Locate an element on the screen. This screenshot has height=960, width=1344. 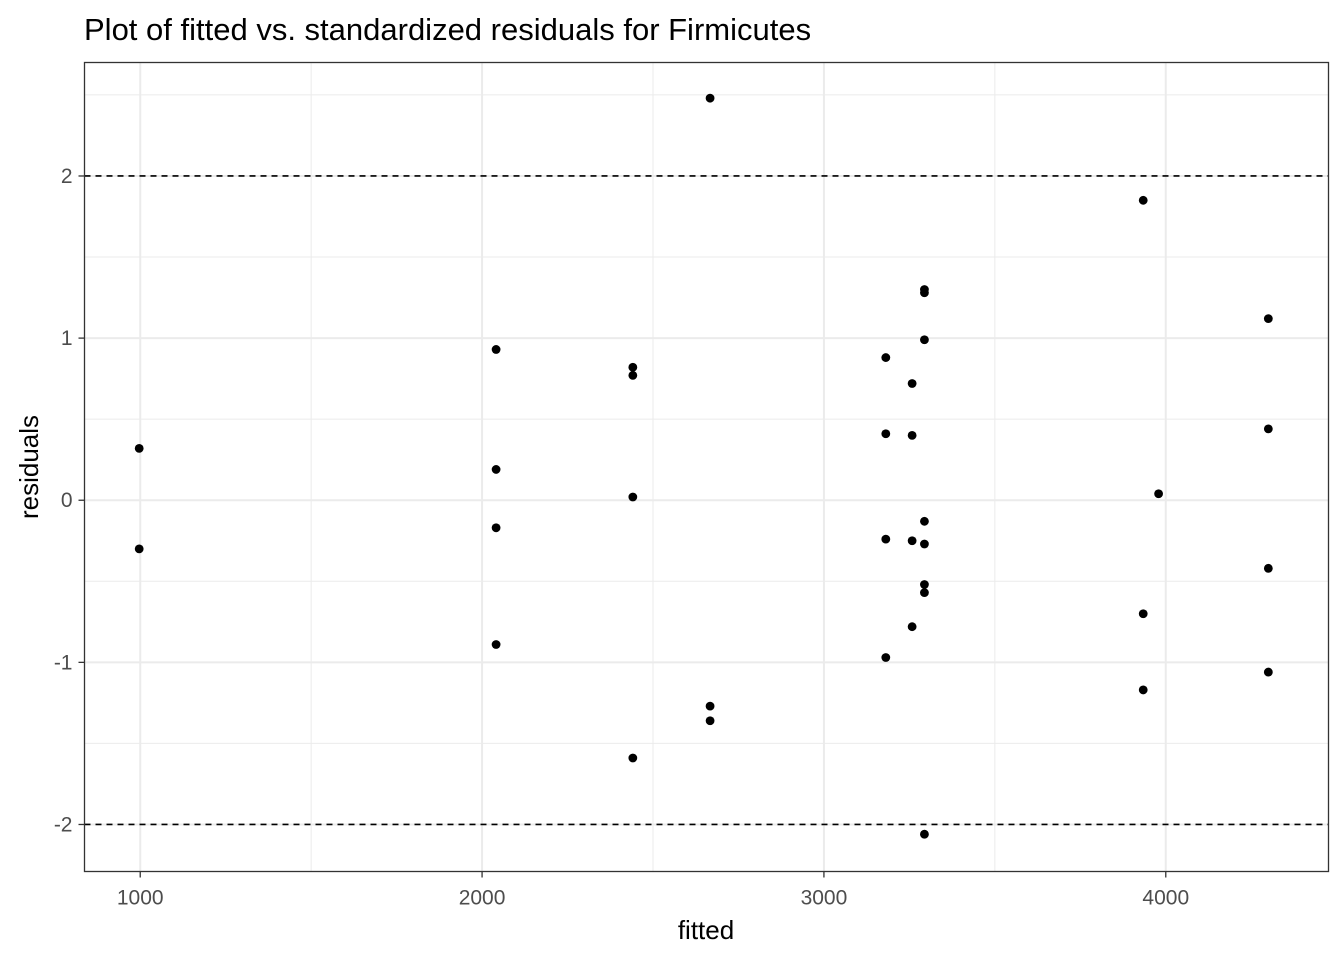
y-tick-label: 2 is located at coordinates (67, 176).